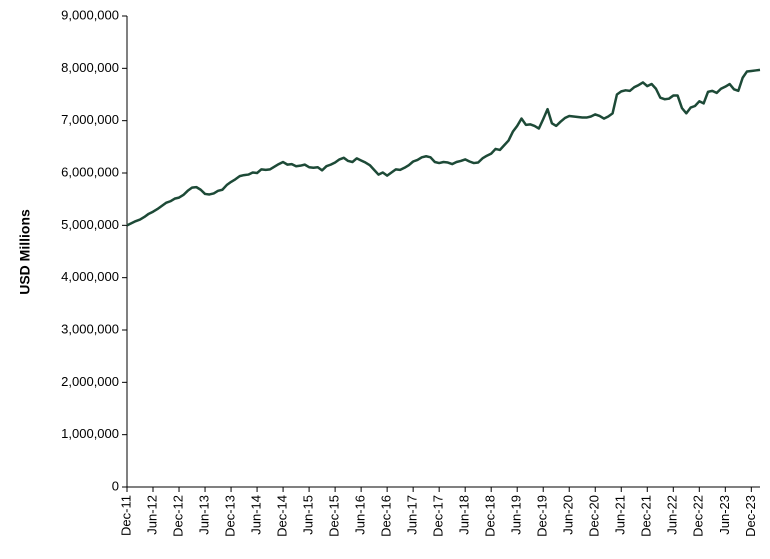  I want to click on x-tick-label: Dec-19, so click(542, 516).